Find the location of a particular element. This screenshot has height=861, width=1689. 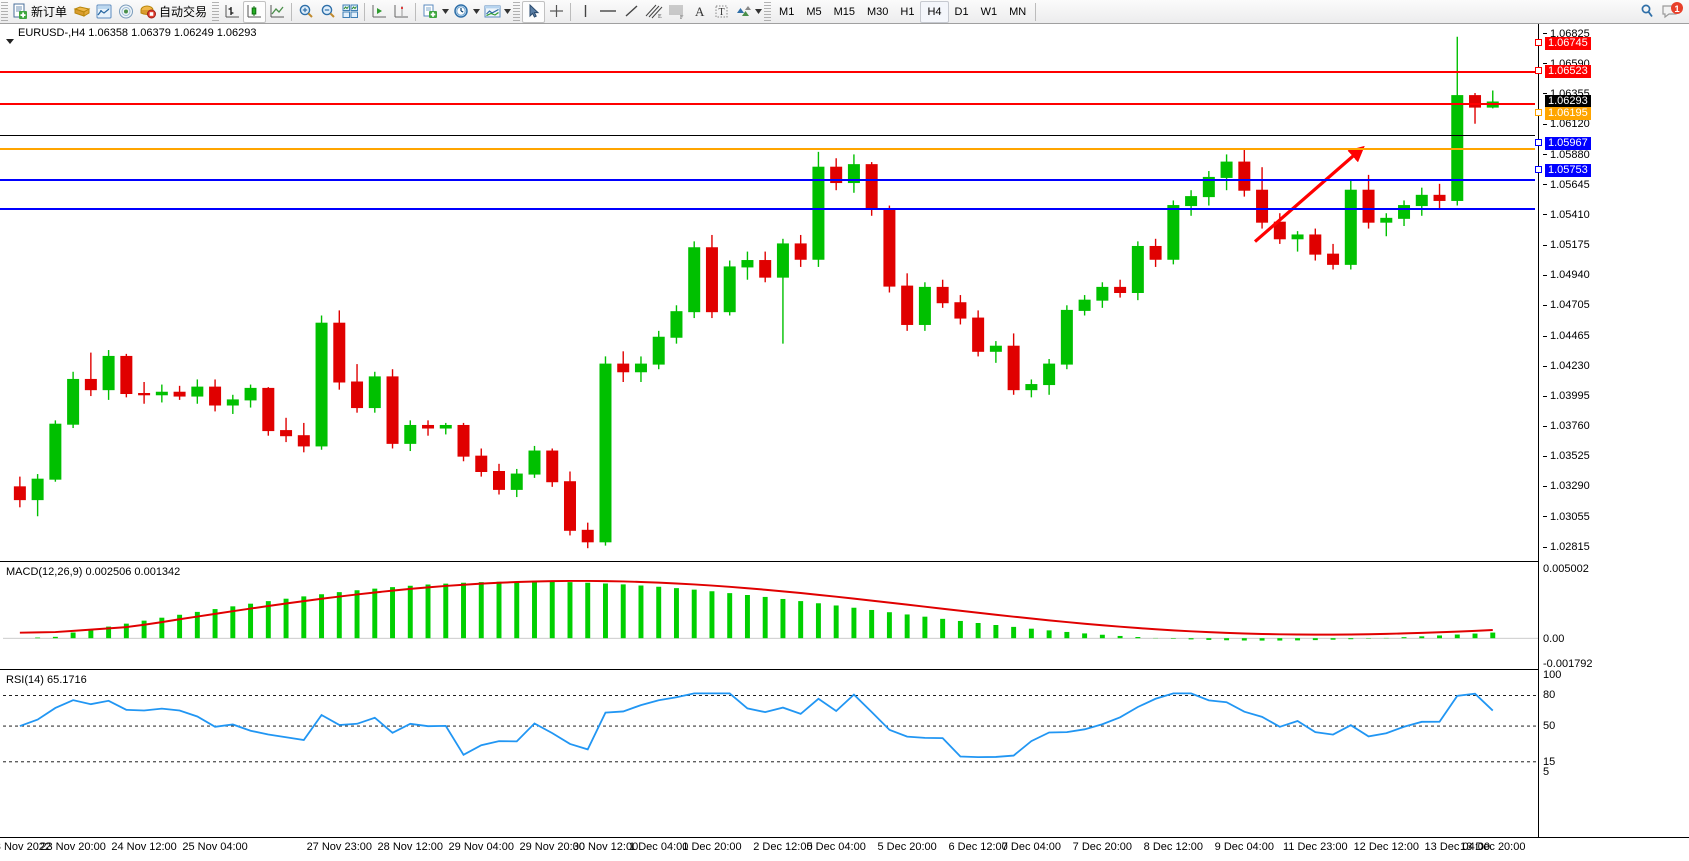

time-tick: 7 Dec 04:00 is located at coordinates (1031, 847).